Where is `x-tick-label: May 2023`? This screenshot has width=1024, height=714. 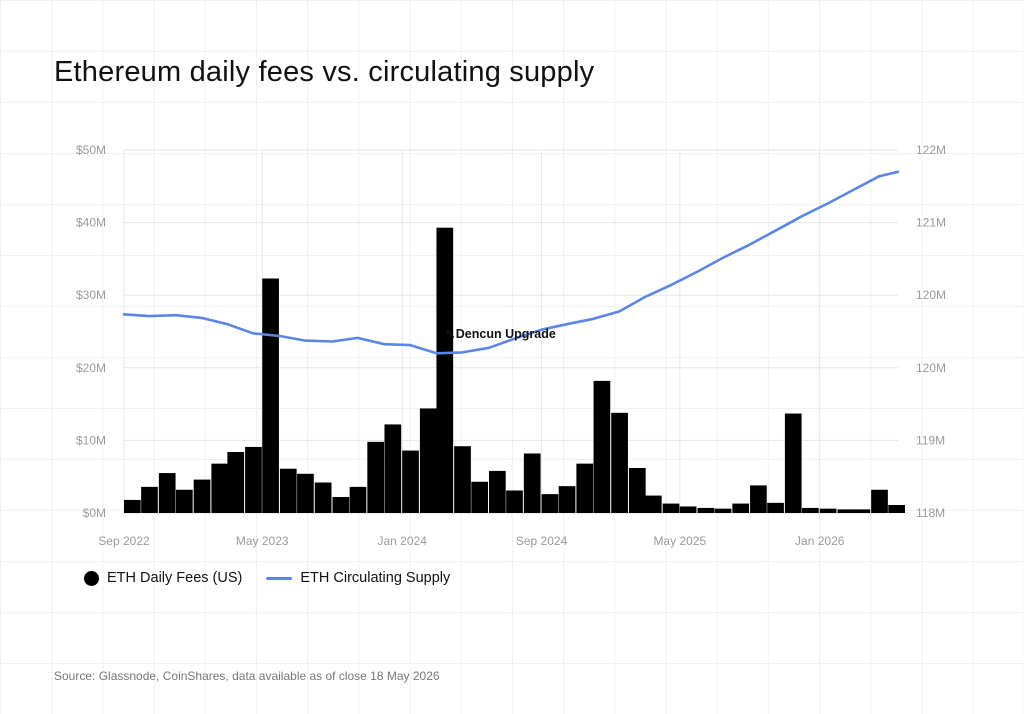
x-tick-label: May 2023 is located at coordinates (262, 541).